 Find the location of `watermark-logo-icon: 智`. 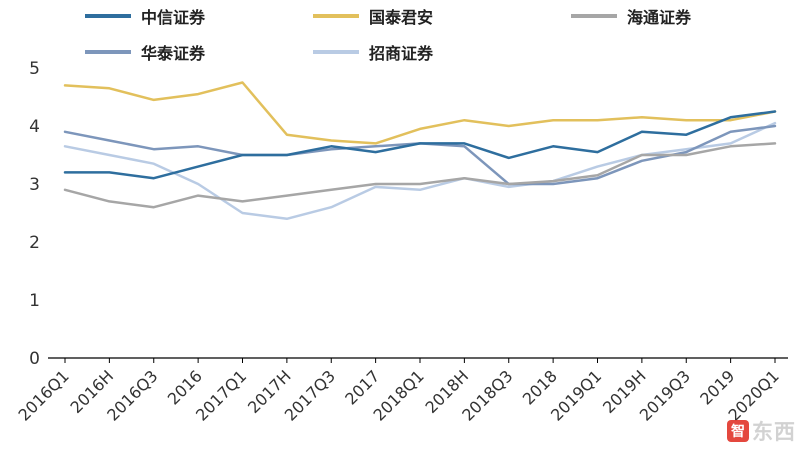

watermark-logo-icon: 智 is located at coordinates (738, 431).